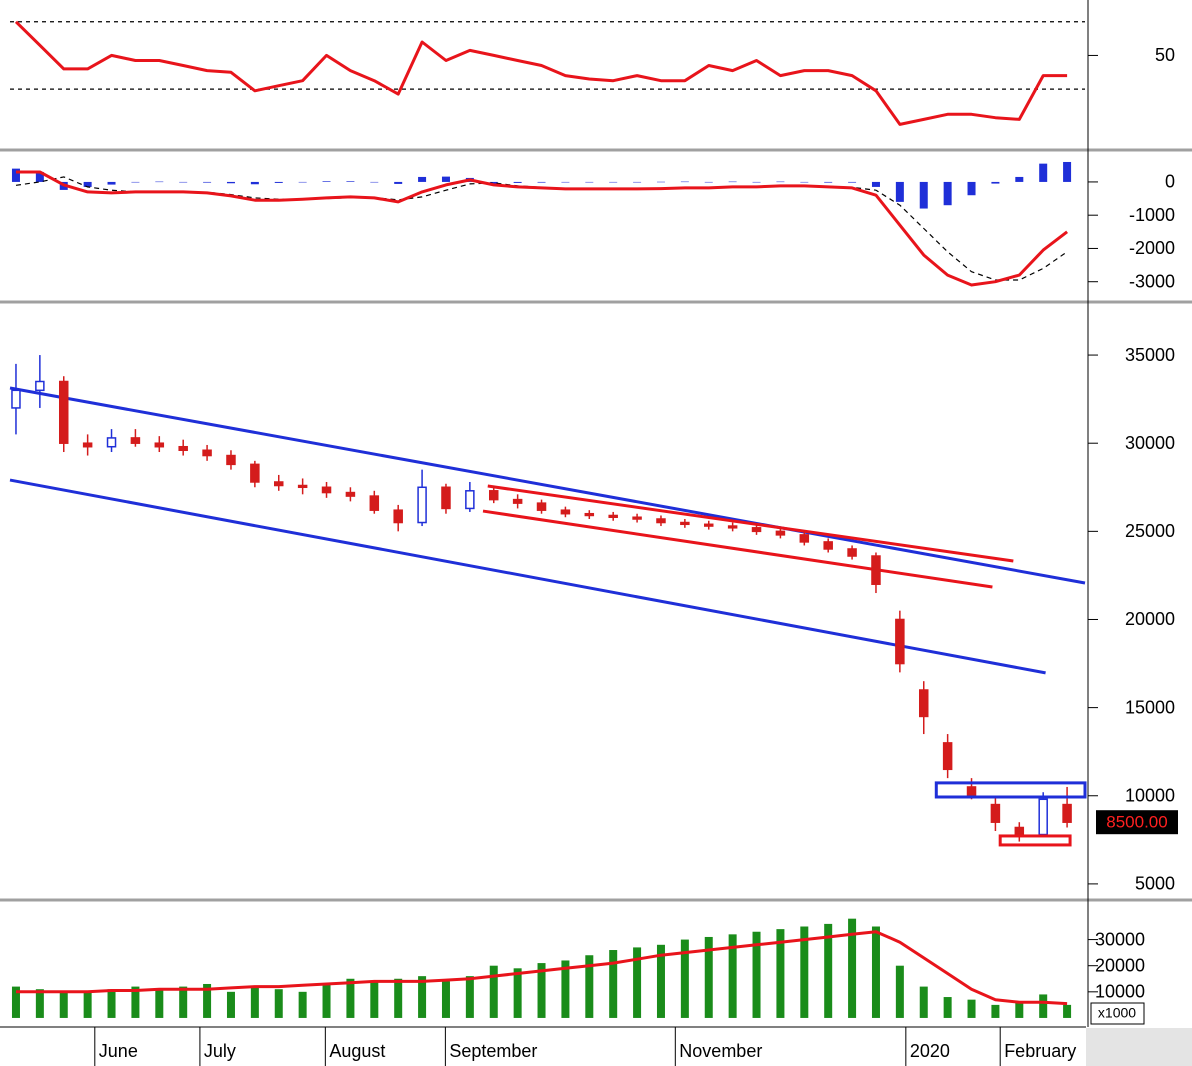 The image size is (1192, 1066). Describe the element at coordinates (1040, 1051) in the screenshot. I see `x-tick-label: February` at that location.